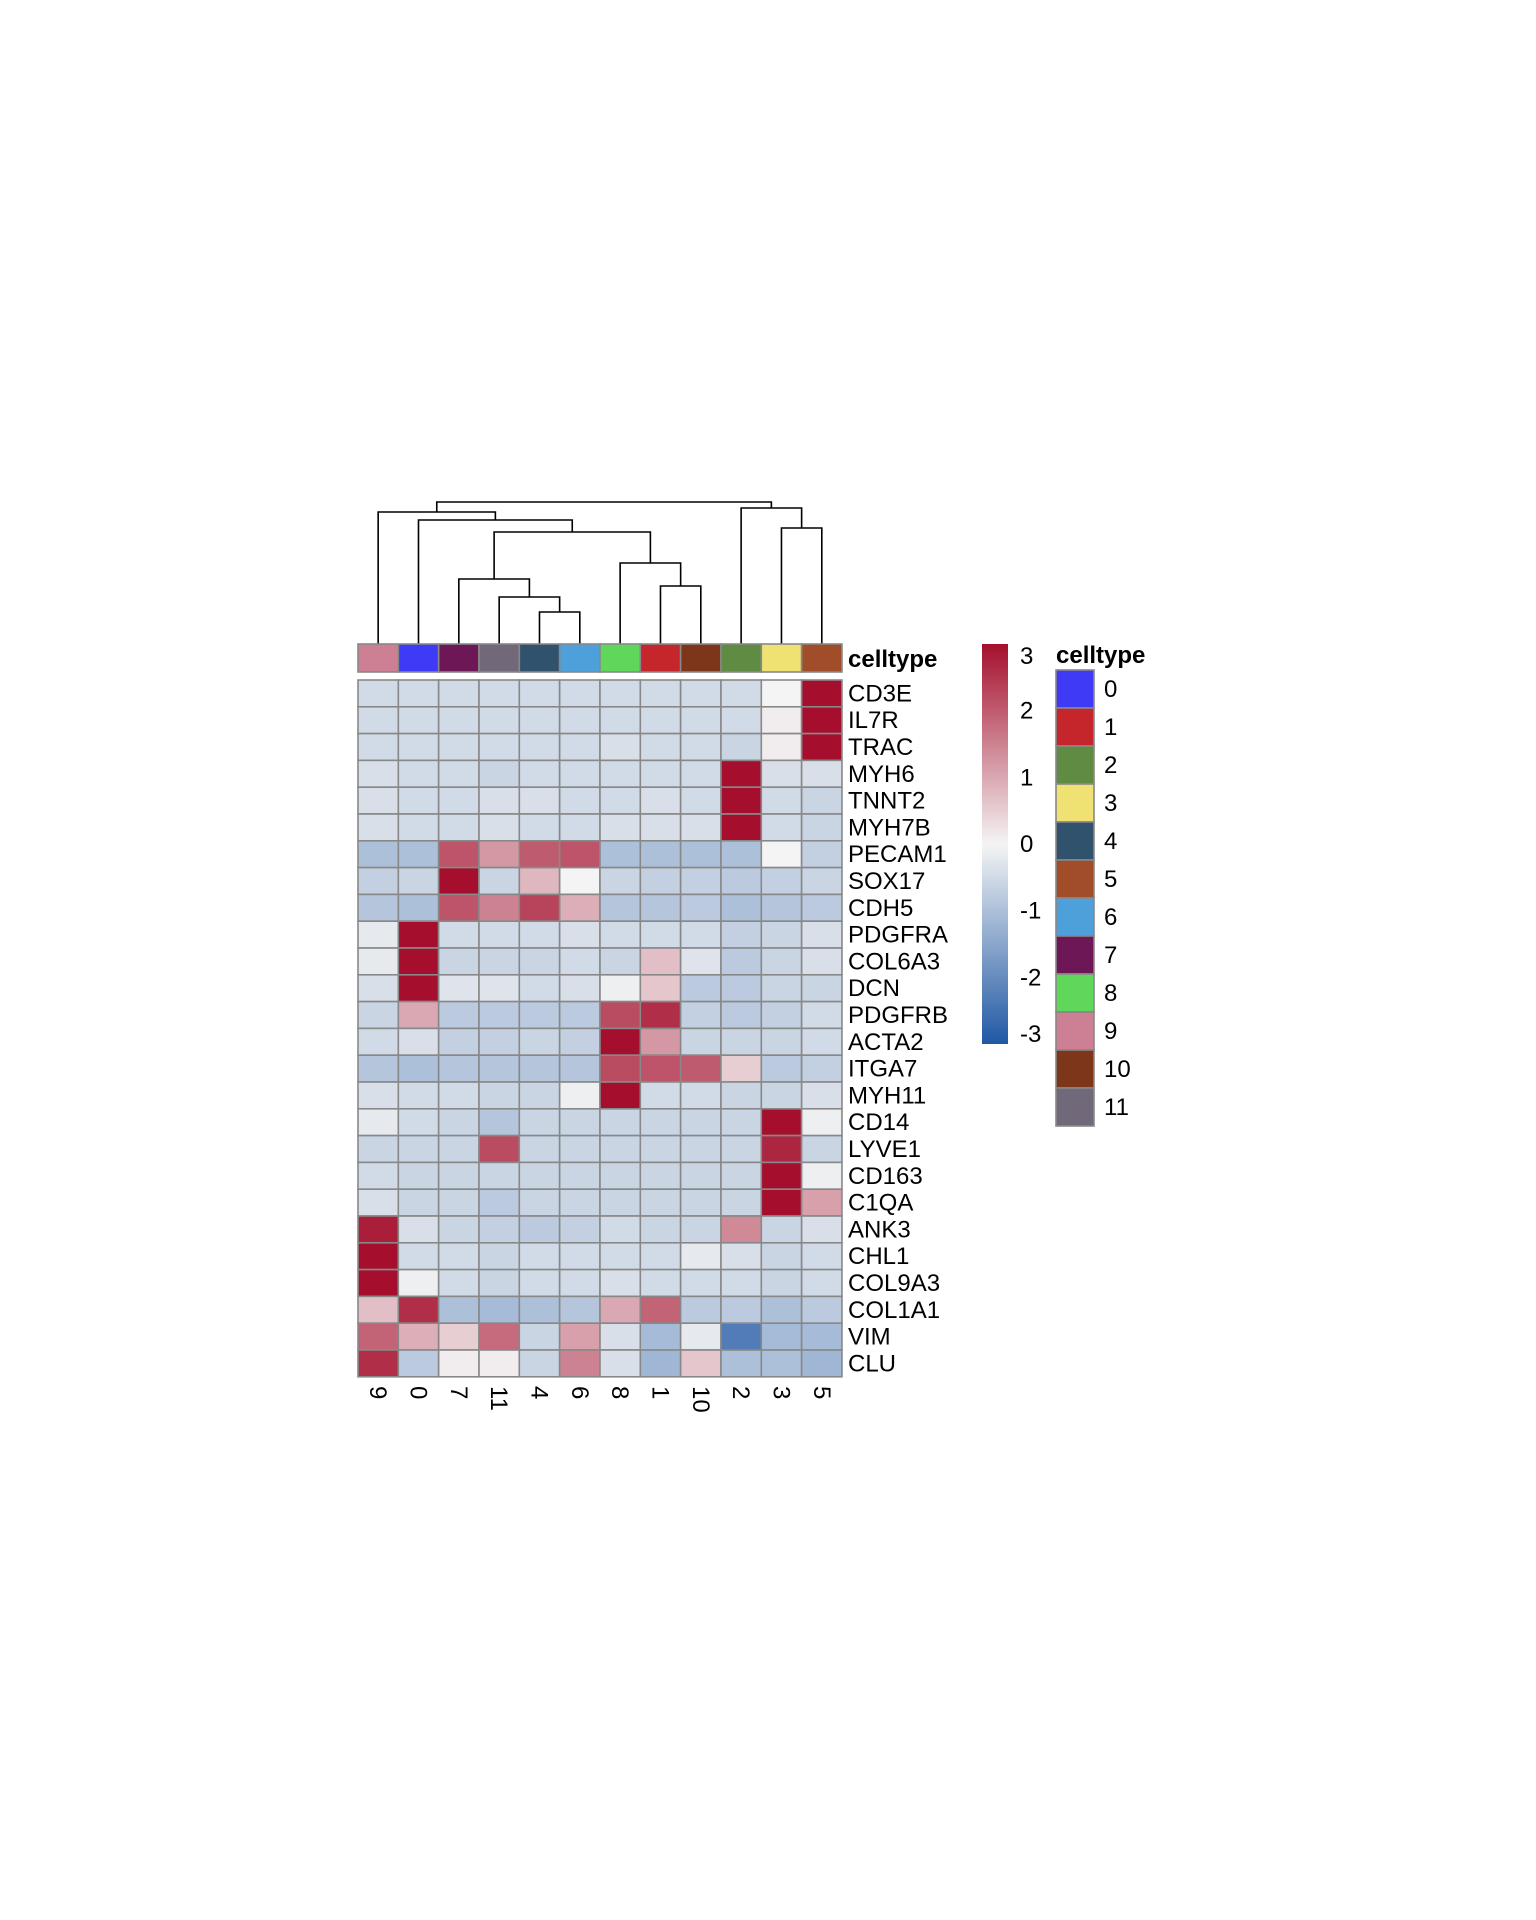  What do you see at coordinates (894, 961) in the screenshot?
I see `row-label: COL6A3` at bounding box center [894, 961].